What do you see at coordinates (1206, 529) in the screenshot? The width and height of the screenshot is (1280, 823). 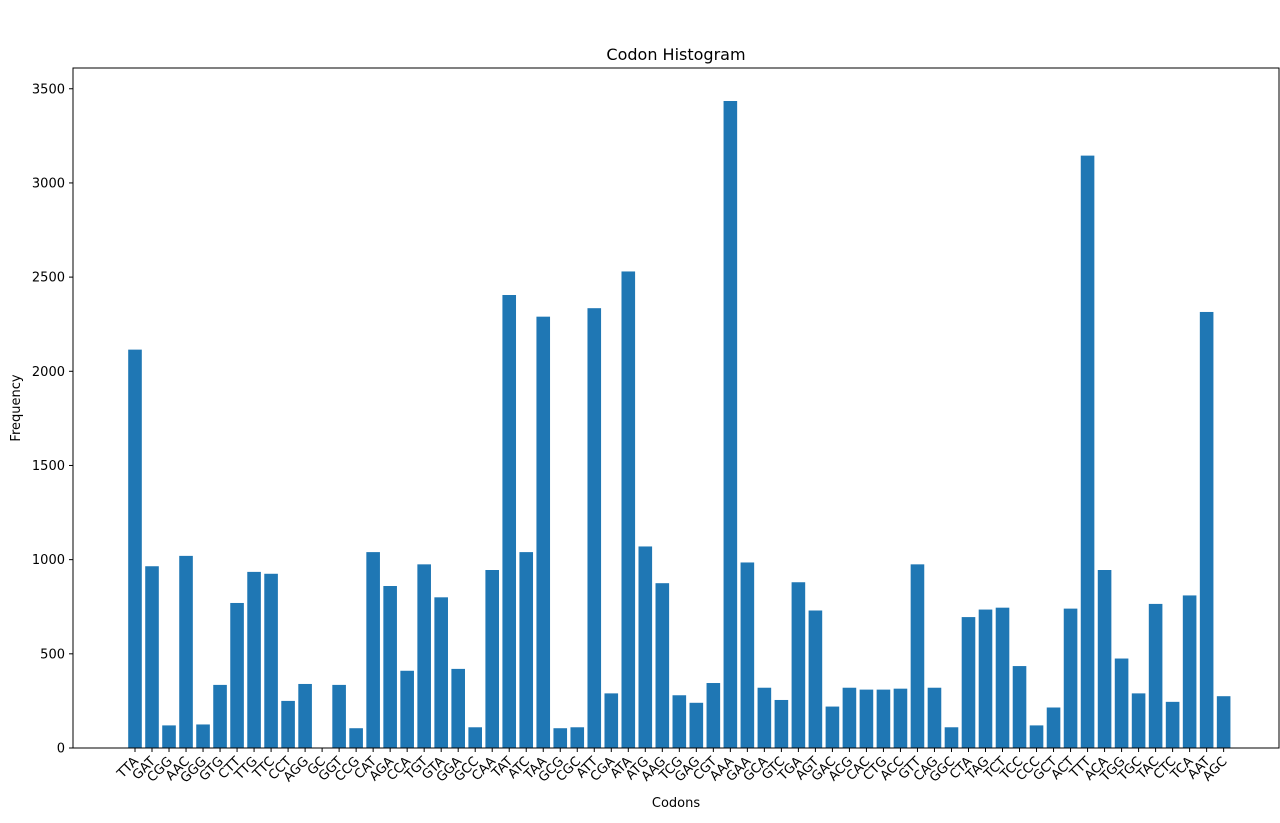 I see `bar-aat` at bounding box center [1206, 529].